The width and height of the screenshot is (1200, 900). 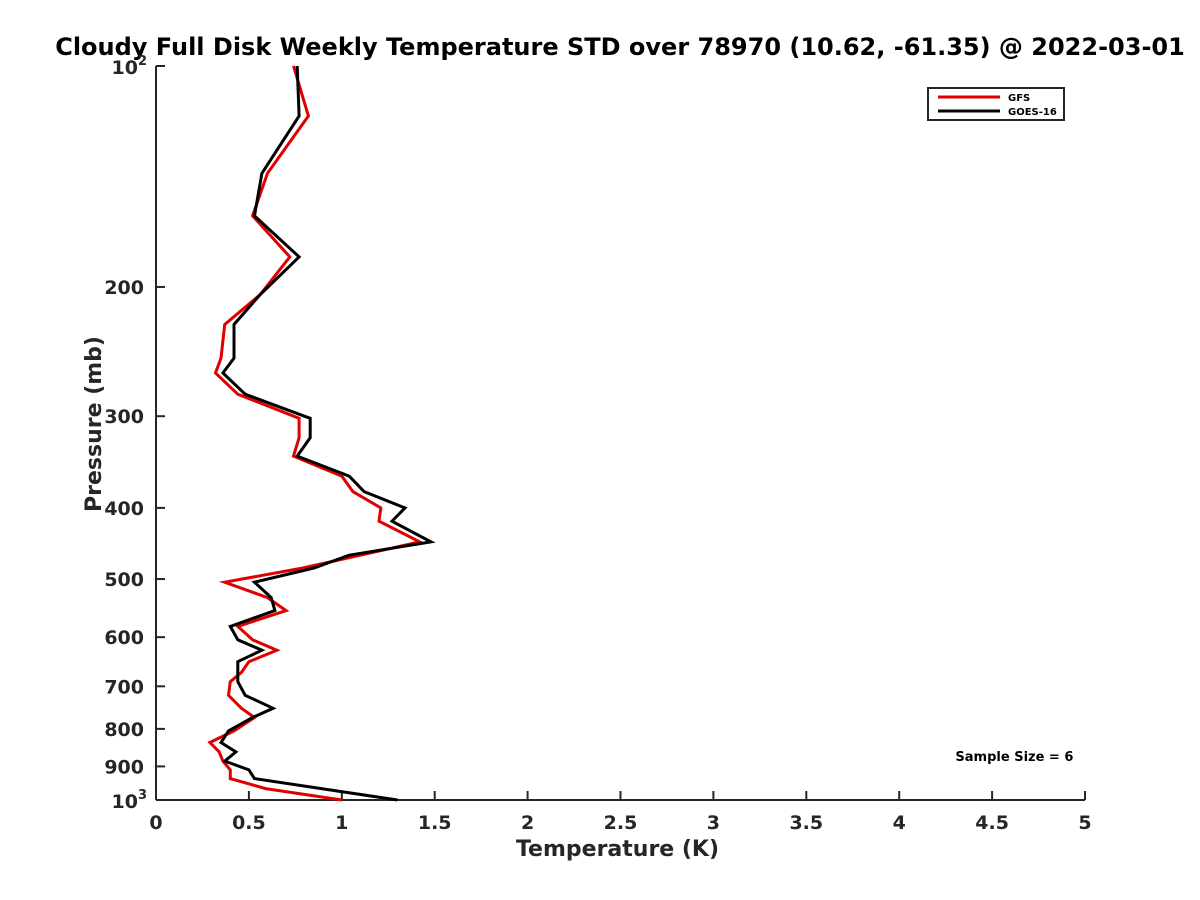 What do you see at coordinates (124, 417) in the screenshot?
I see `y-tick-label: 300` at bounding box center [124, 417].